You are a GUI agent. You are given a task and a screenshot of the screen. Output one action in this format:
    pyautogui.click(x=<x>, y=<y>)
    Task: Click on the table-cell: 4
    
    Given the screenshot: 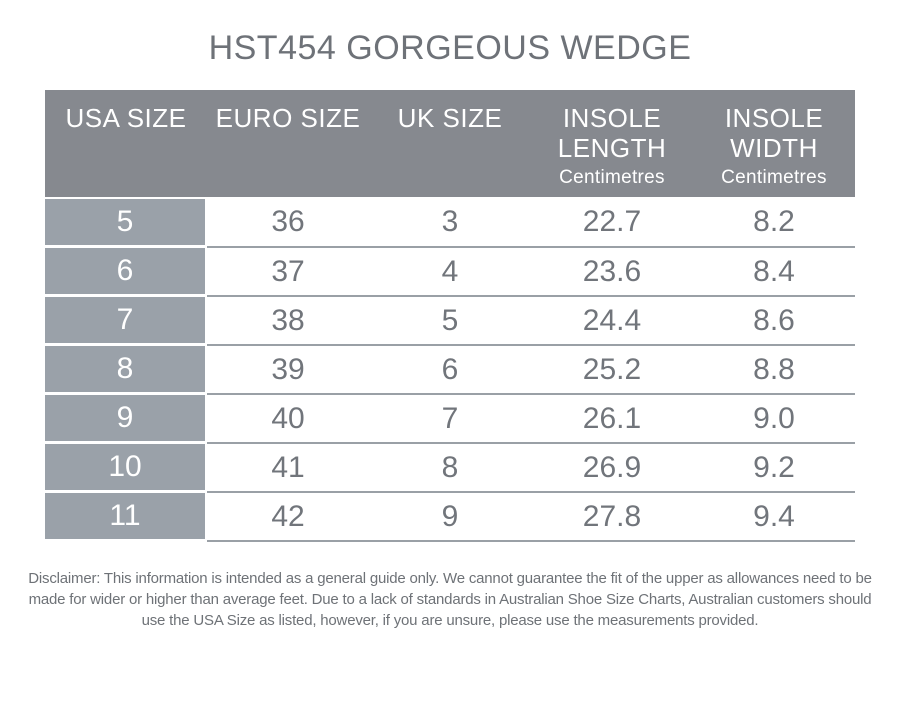 What is the action you would take?
    pyautogui.click(x=450, y=272)
    